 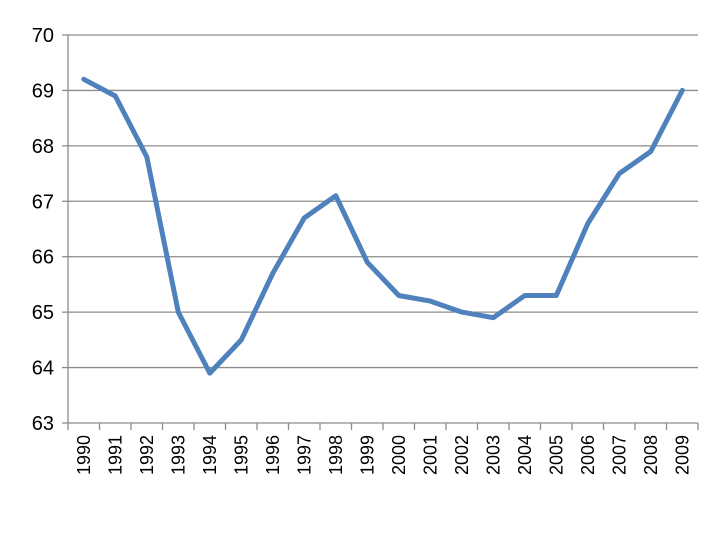 What do you see at coordinates (43, 202) in the screenshot?
I see `y-tick-label: 67` at bounding box center [43, 202].